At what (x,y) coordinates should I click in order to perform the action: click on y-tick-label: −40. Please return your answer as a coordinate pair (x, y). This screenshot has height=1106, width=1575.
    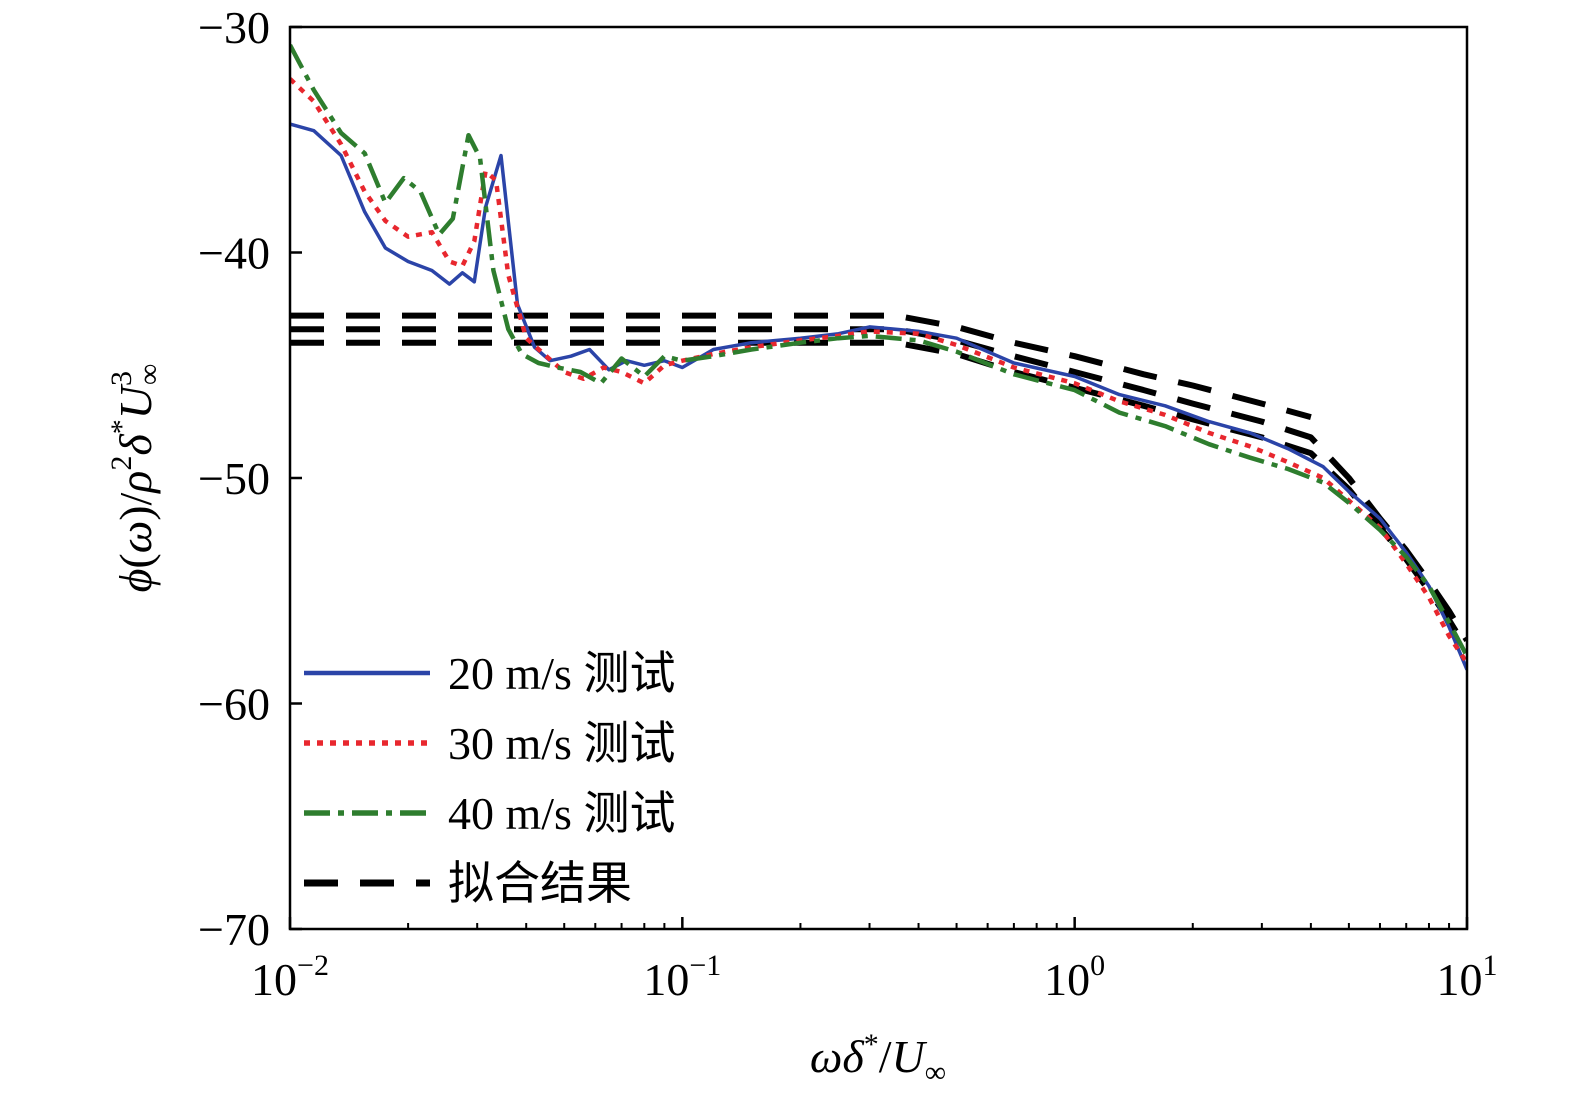
    Looking at the image, I should click on (234, 253).